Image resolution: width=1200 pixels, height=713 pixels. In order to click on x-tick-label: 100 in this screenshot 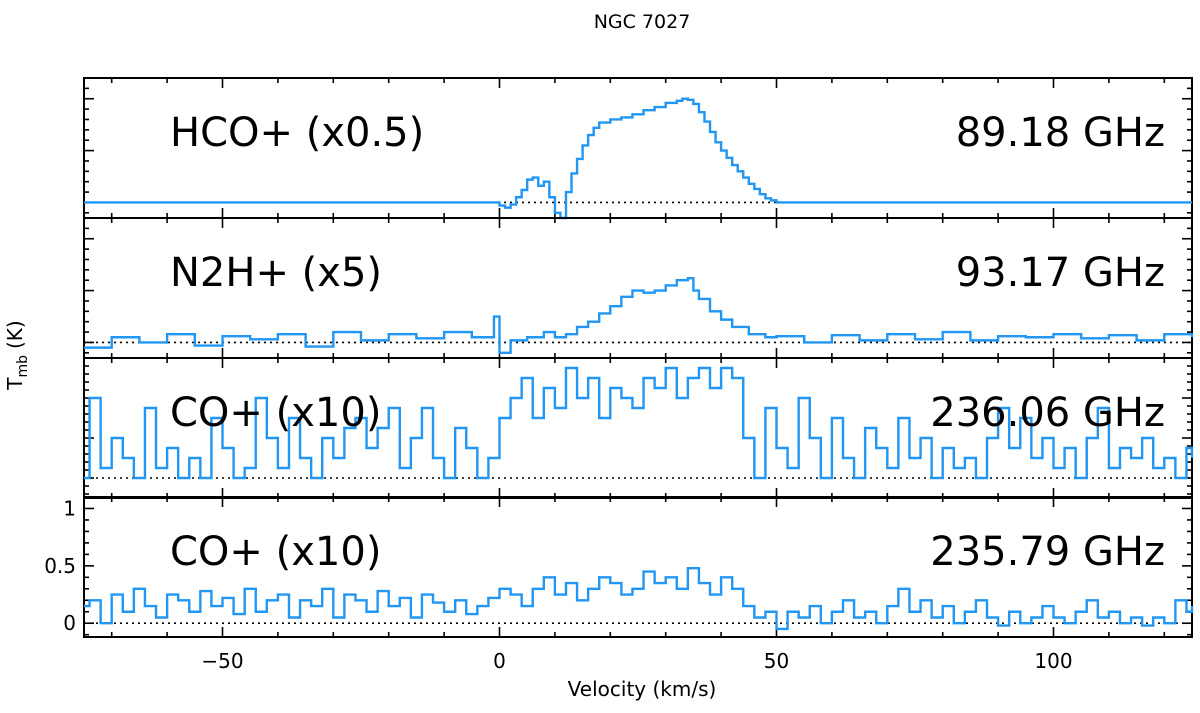, I will do `click(1053, 661)`.